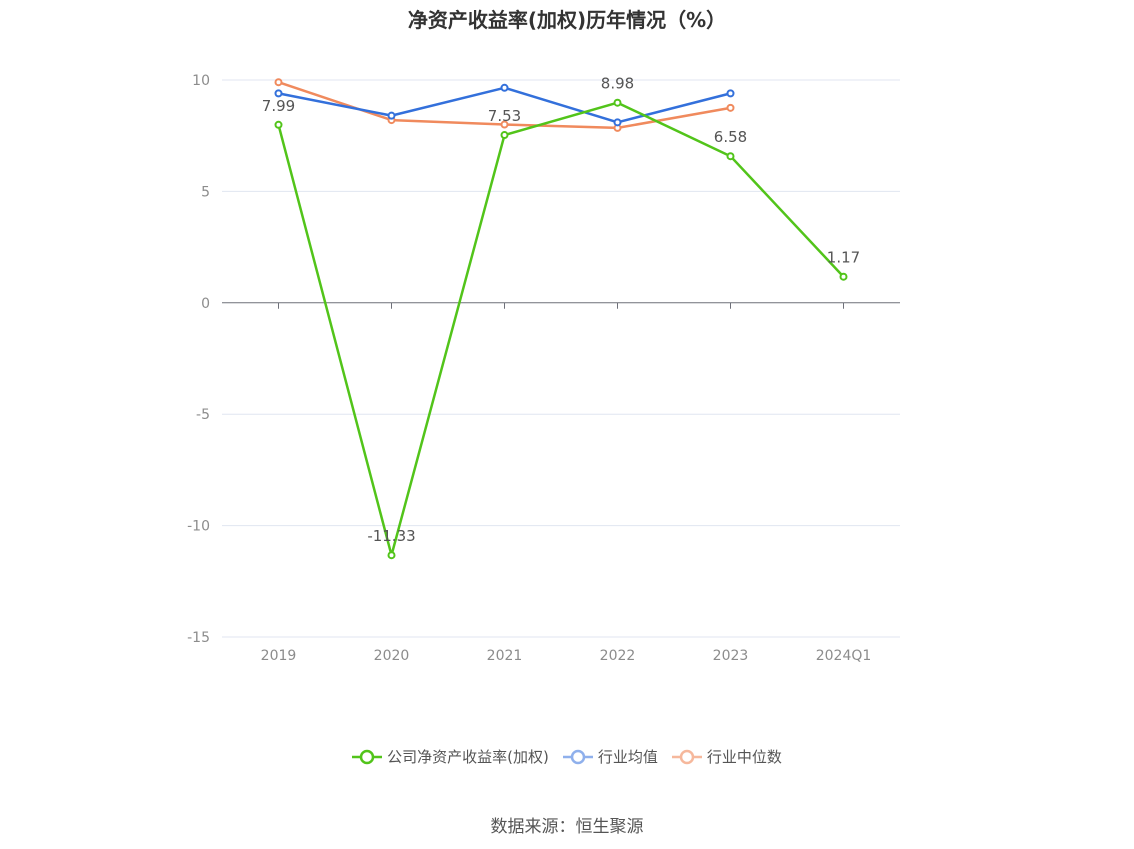 The width and height of the screenshot is (1134, 849). I want to click on data-label: 6.58, so click(730, 137).